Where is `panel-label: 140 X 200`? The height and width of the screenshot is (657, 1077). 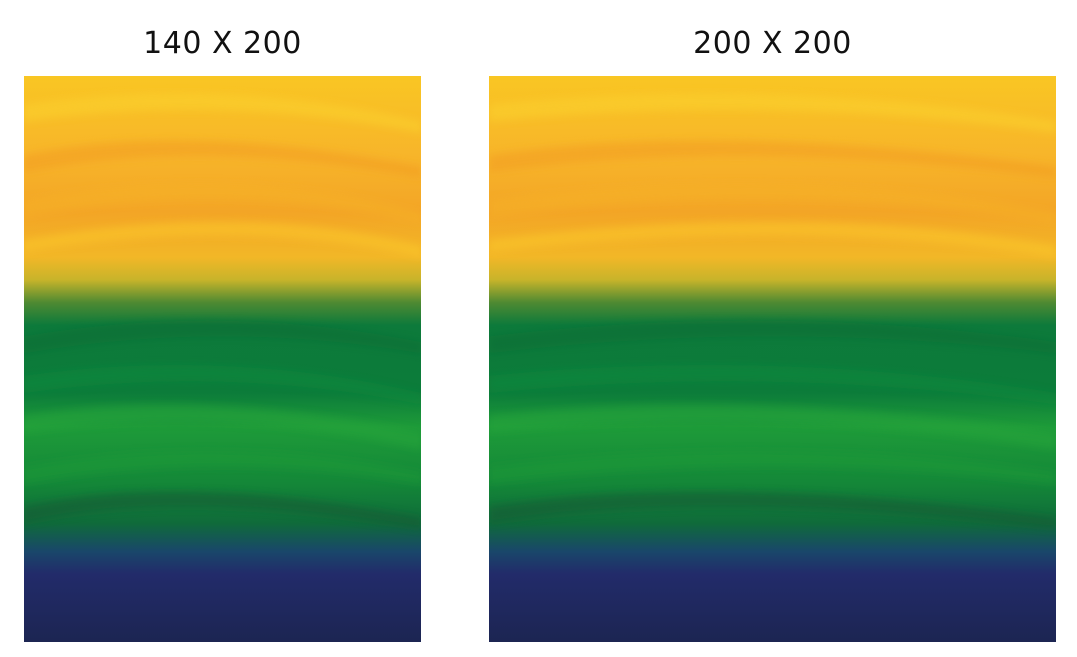 panel-label: 140 X 200 is located at coordinates (222, 43).